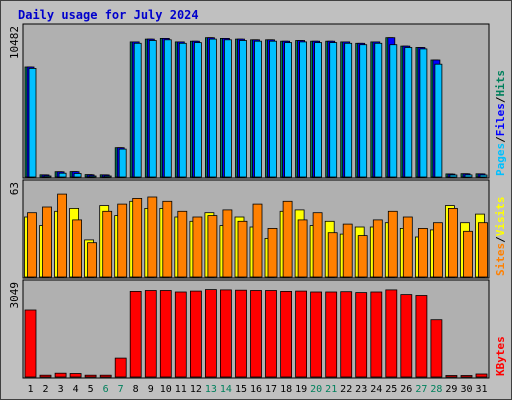  I want to click on day-label-17: 17, so click(271, 389).